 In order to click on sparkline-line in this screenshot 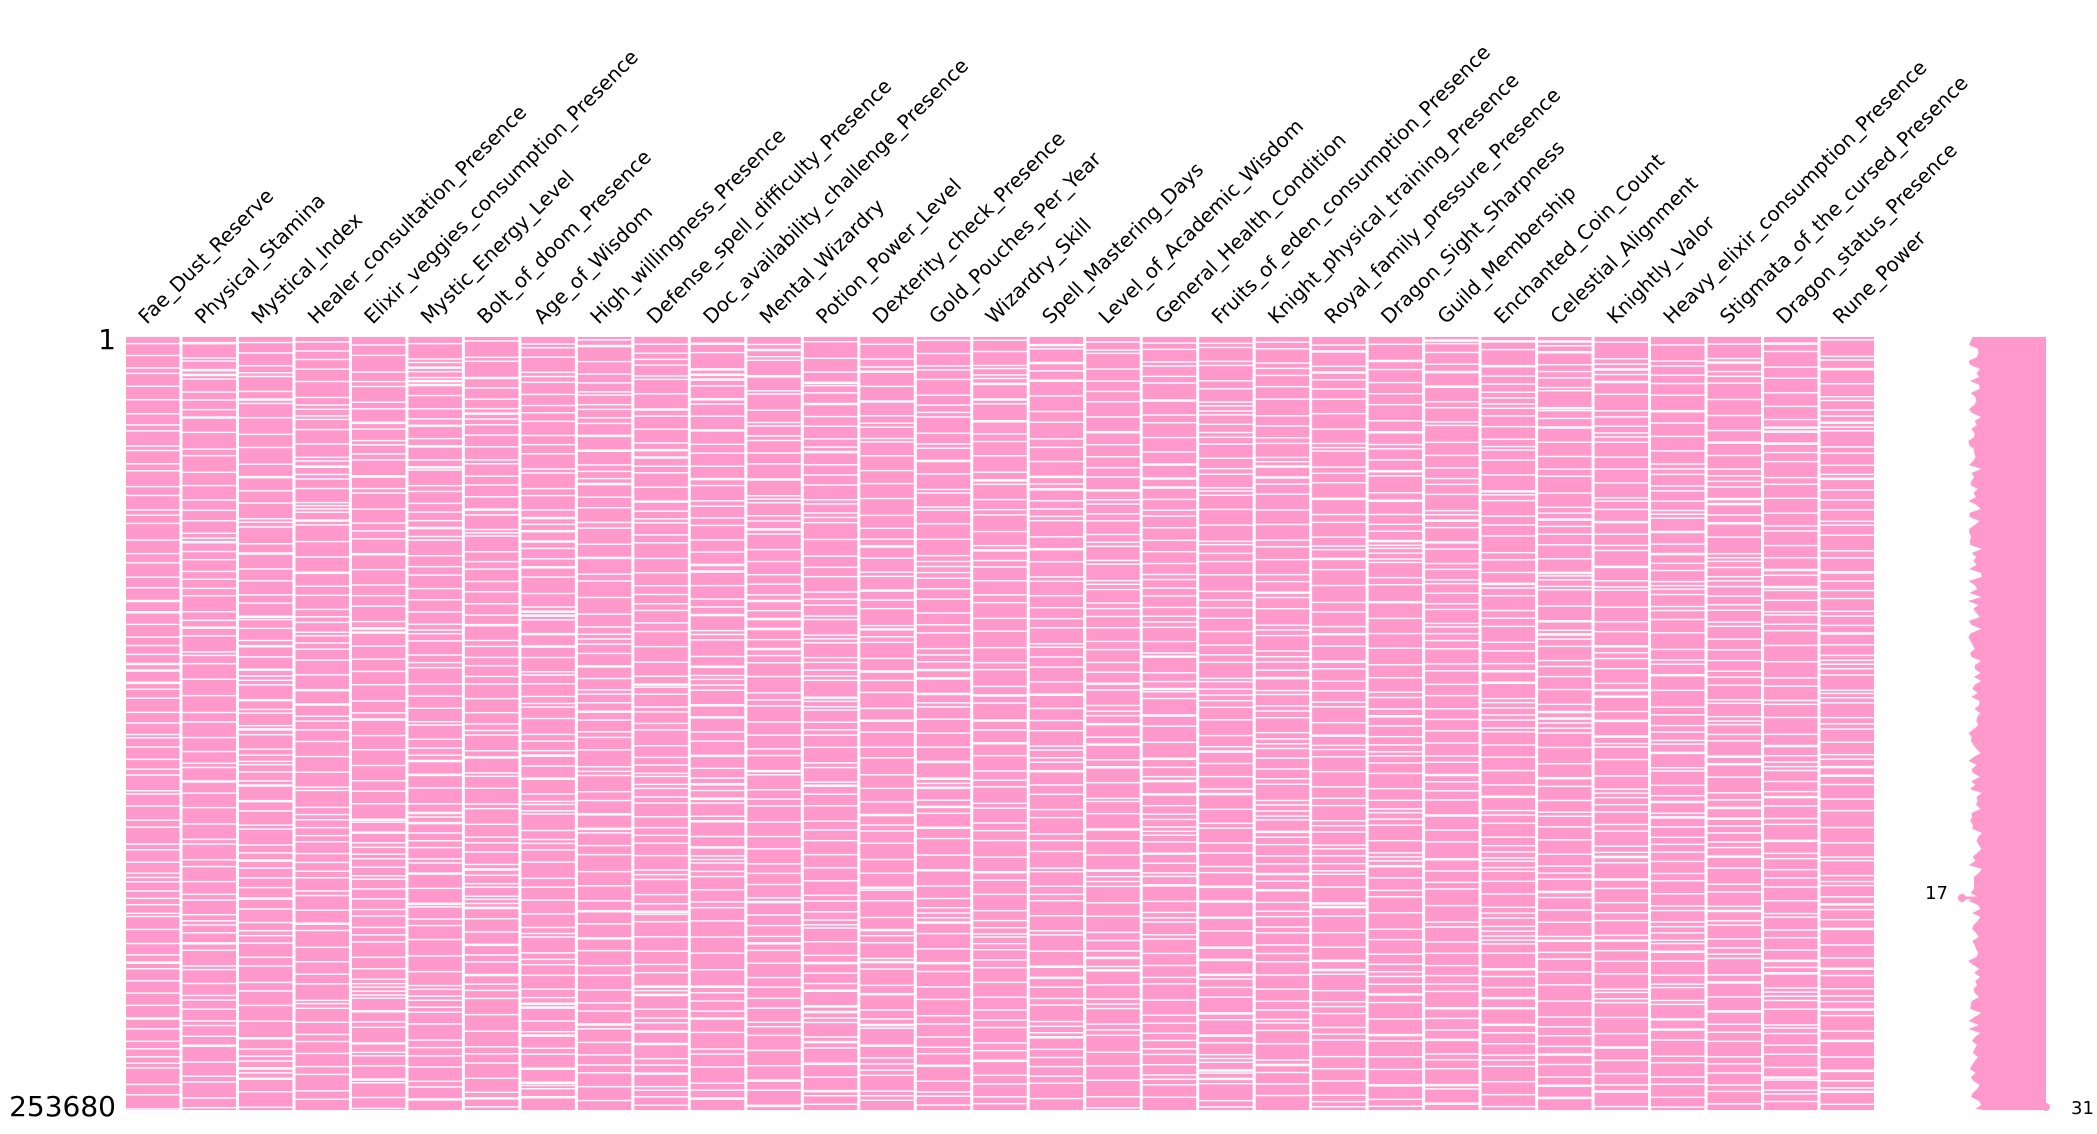, I will do `click(1976, 723)`.